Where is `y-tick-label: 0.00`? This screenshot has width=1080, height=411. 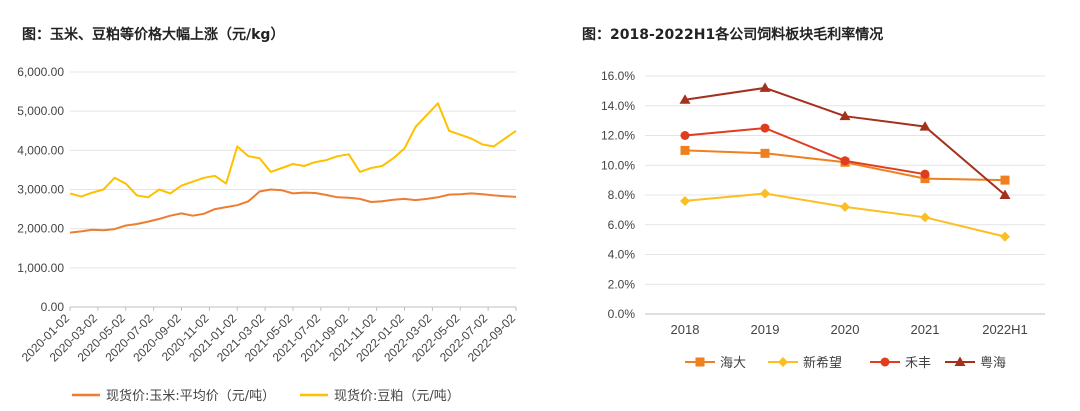
y-tick-label: 0.00 is located at coordinates (53, 307).